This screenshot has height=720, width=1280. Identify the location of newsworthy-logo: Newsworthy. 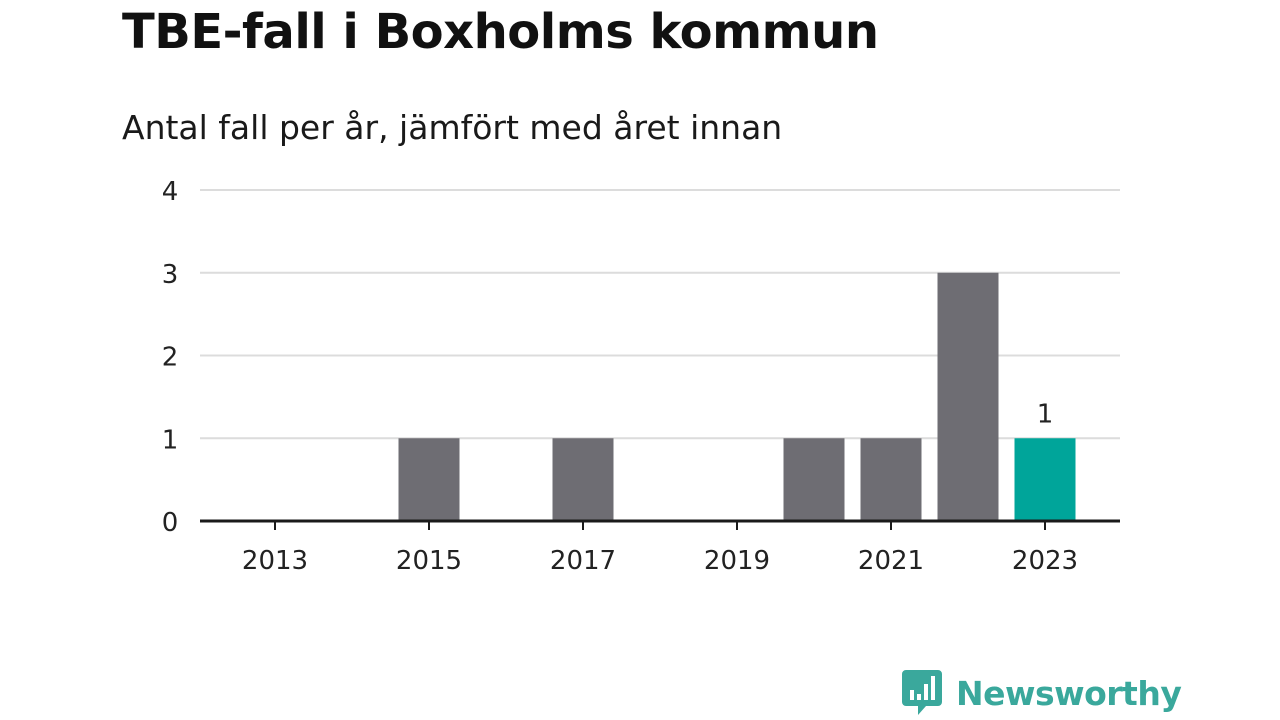
(1042, 693).